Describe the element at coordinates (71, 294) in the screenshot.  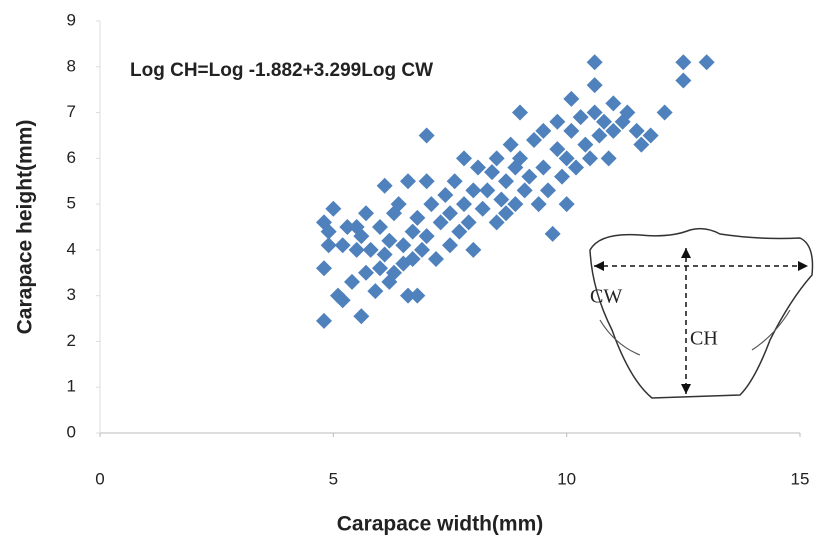
I see `y-tick-label: 3` at that location.